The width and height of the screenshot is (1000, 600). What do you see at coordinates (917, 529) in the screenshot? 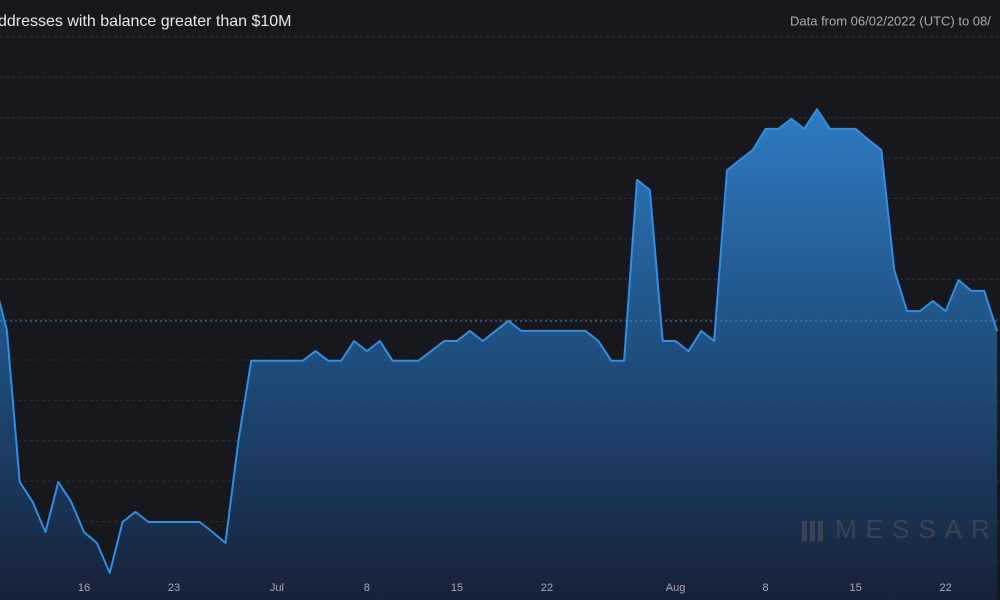
I see `watermark: MESSAR` at bounding box center [917, 529].